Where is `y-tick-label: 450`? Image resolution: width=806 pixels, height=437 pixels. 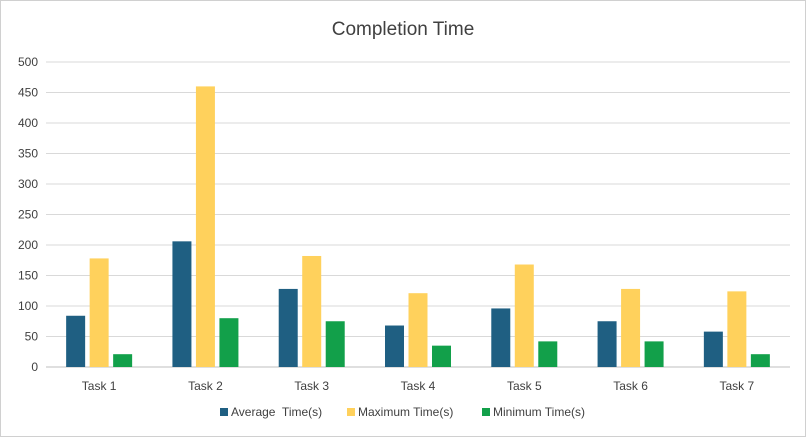
y-tick-label: 450 is located at coordinates (28, 93).